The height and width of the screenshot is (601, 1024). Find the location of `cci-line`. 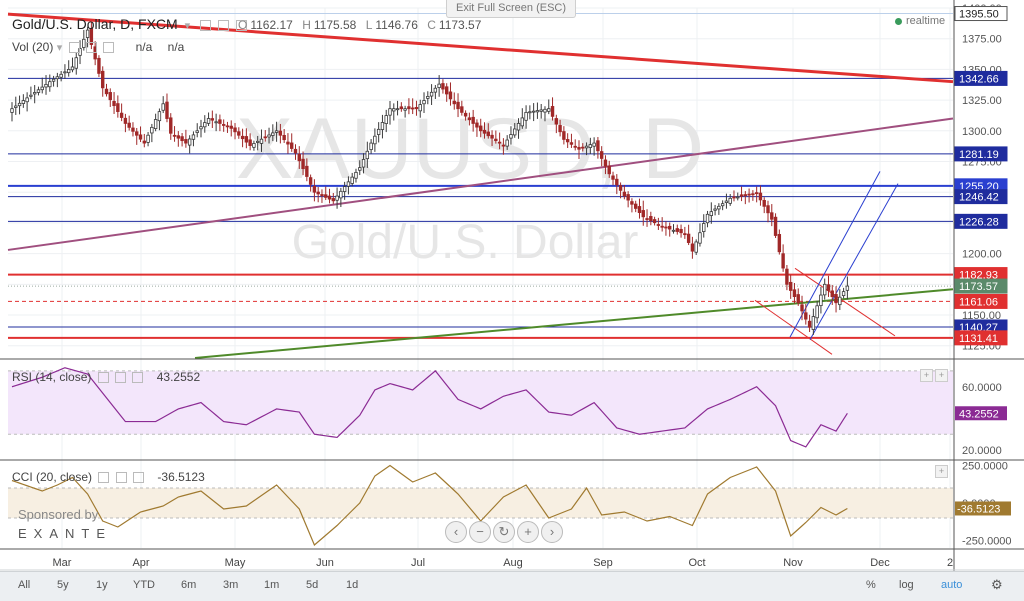

cci-line is located at coordinates (429, 505).